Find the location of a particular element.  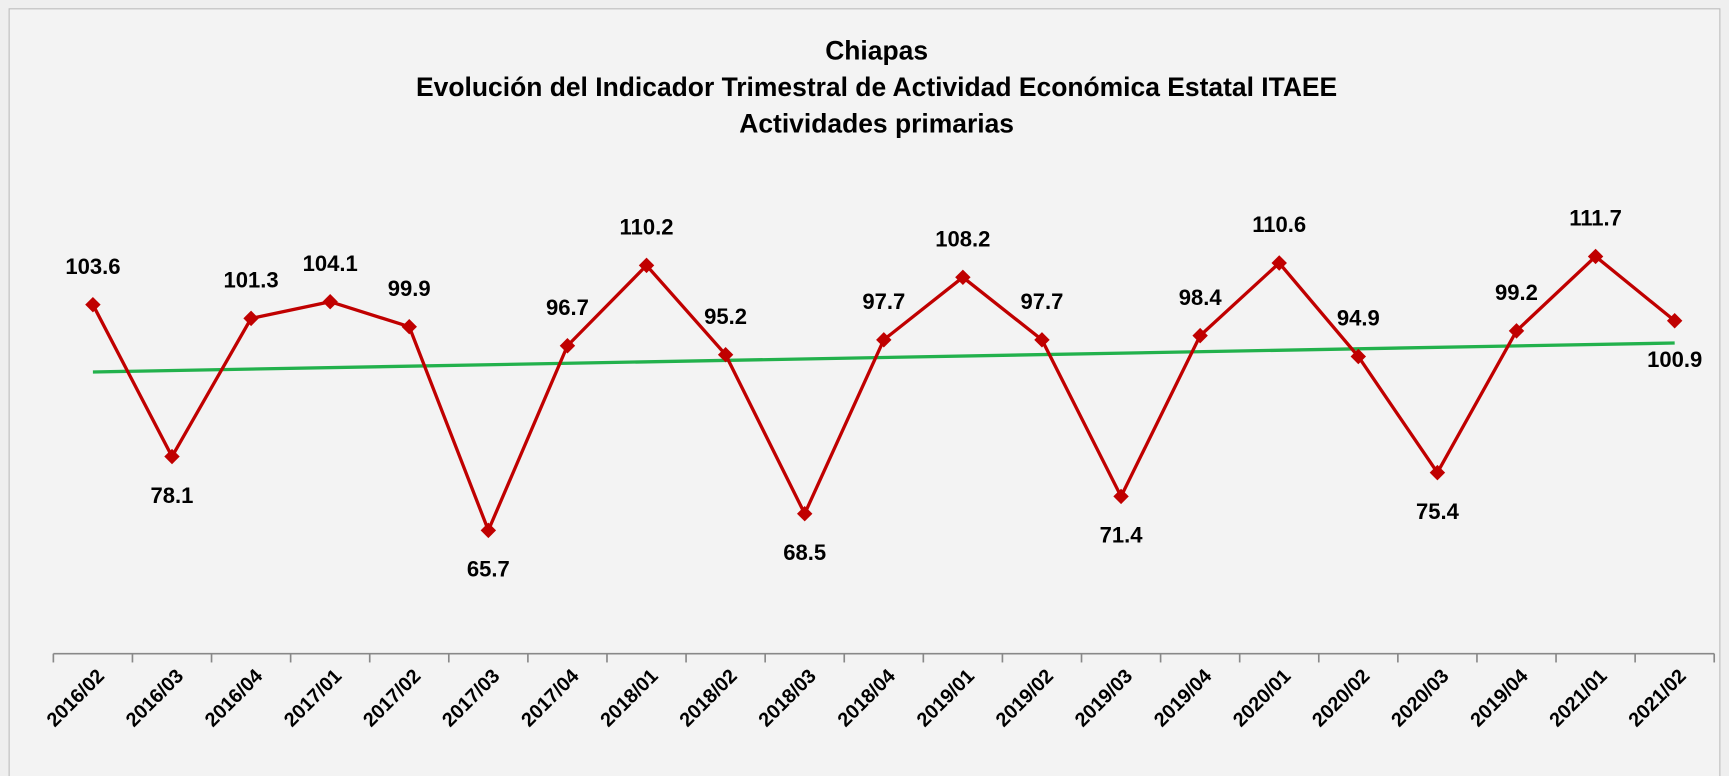

data-label: 110.2 is located at coordinates (647, 227).